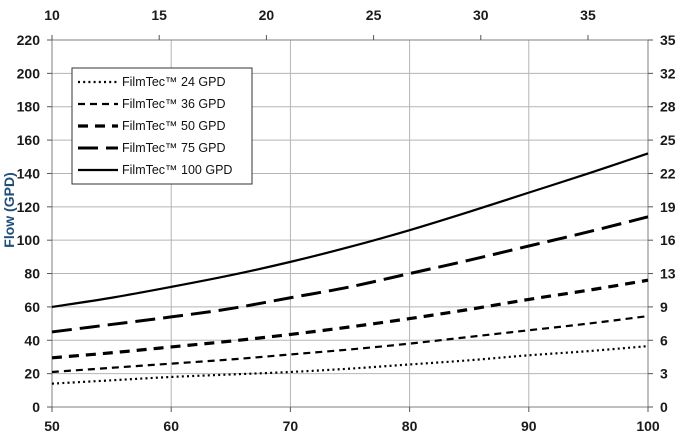 Image resolution: width=688 pixels, height=445 pixels. What do you see at coordinates (34, 223) in the screenshot?
I see `left-y-axis: 0 20 40 60 80 100 120 140 160 180 200 220` at bounding box center [34, 223].